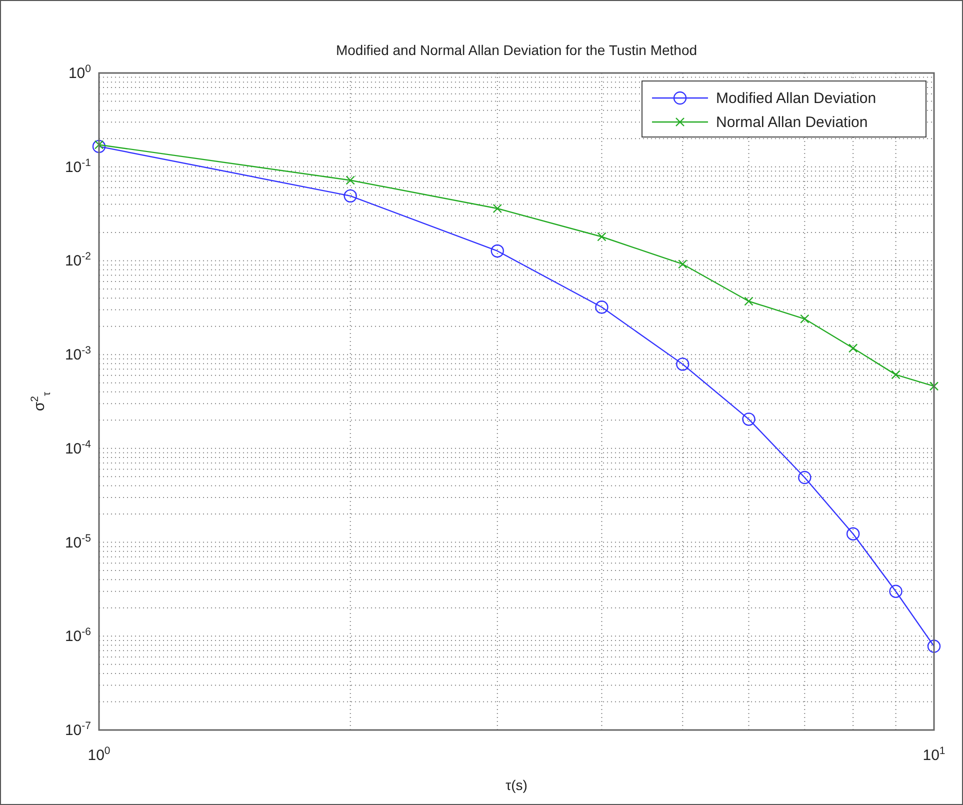 The image size is (963, 805). Describe the element at coordinates (517, 785) in the screenshot. I see `x-axis-title: τ(s)` at that location.